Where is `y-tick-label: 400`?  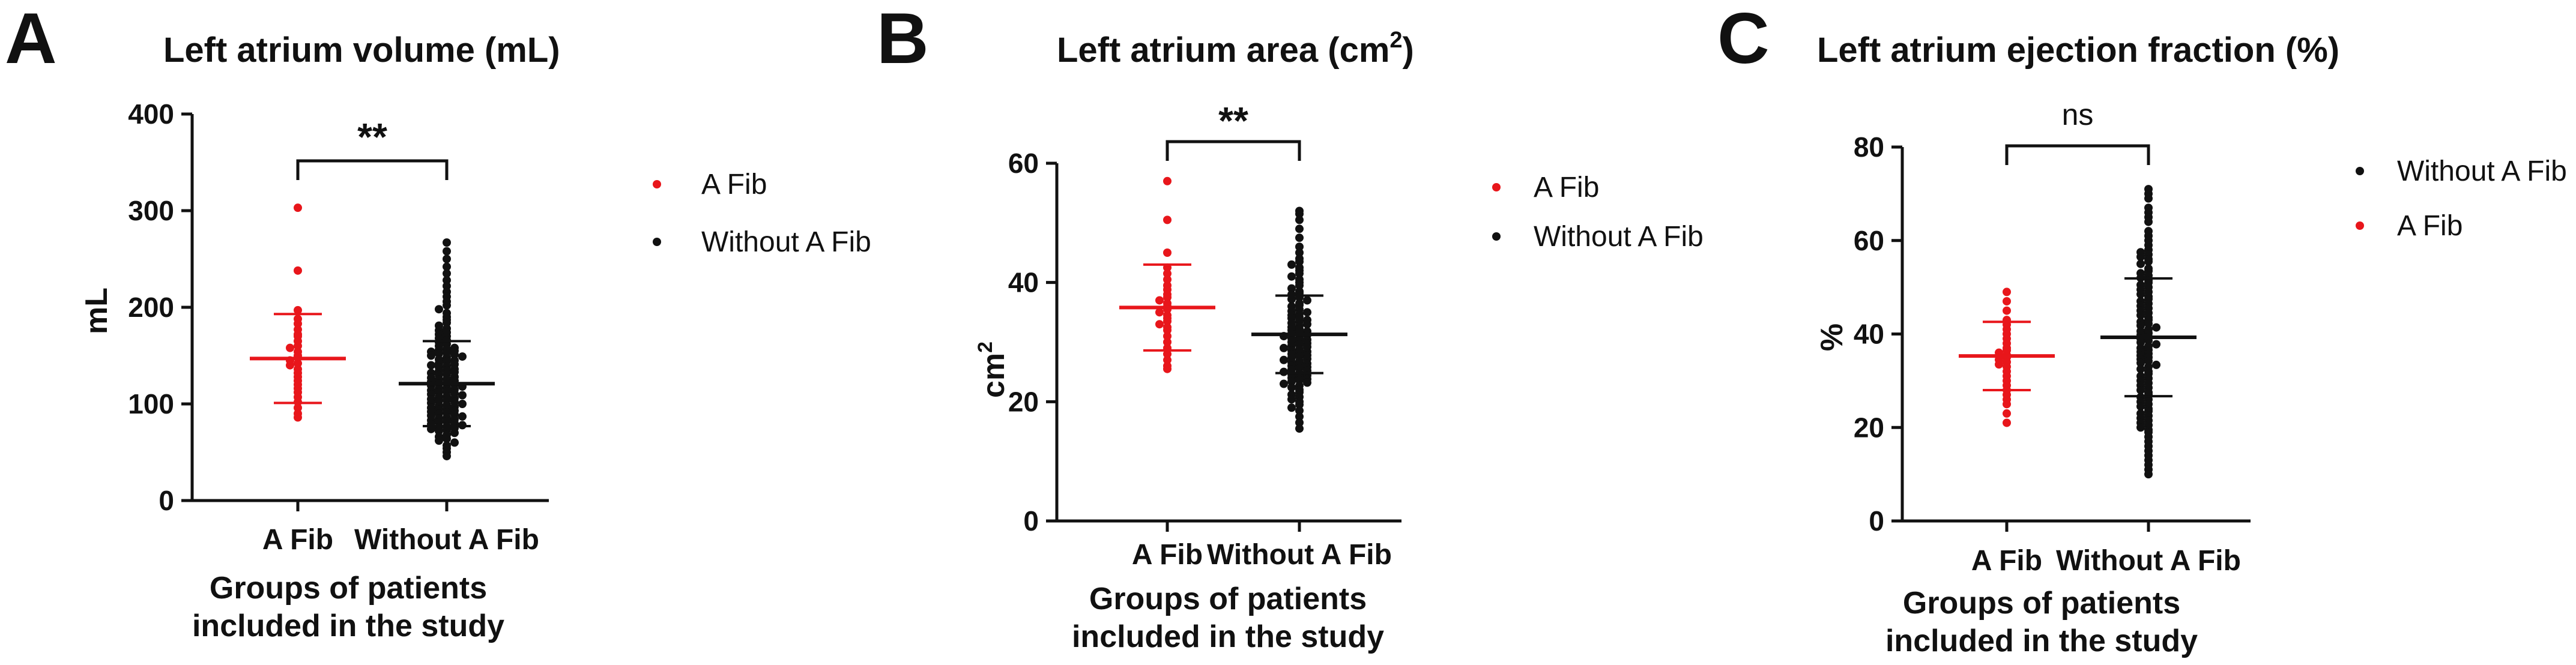 y-tick-label: 400 is located at coordinates (151, 114).